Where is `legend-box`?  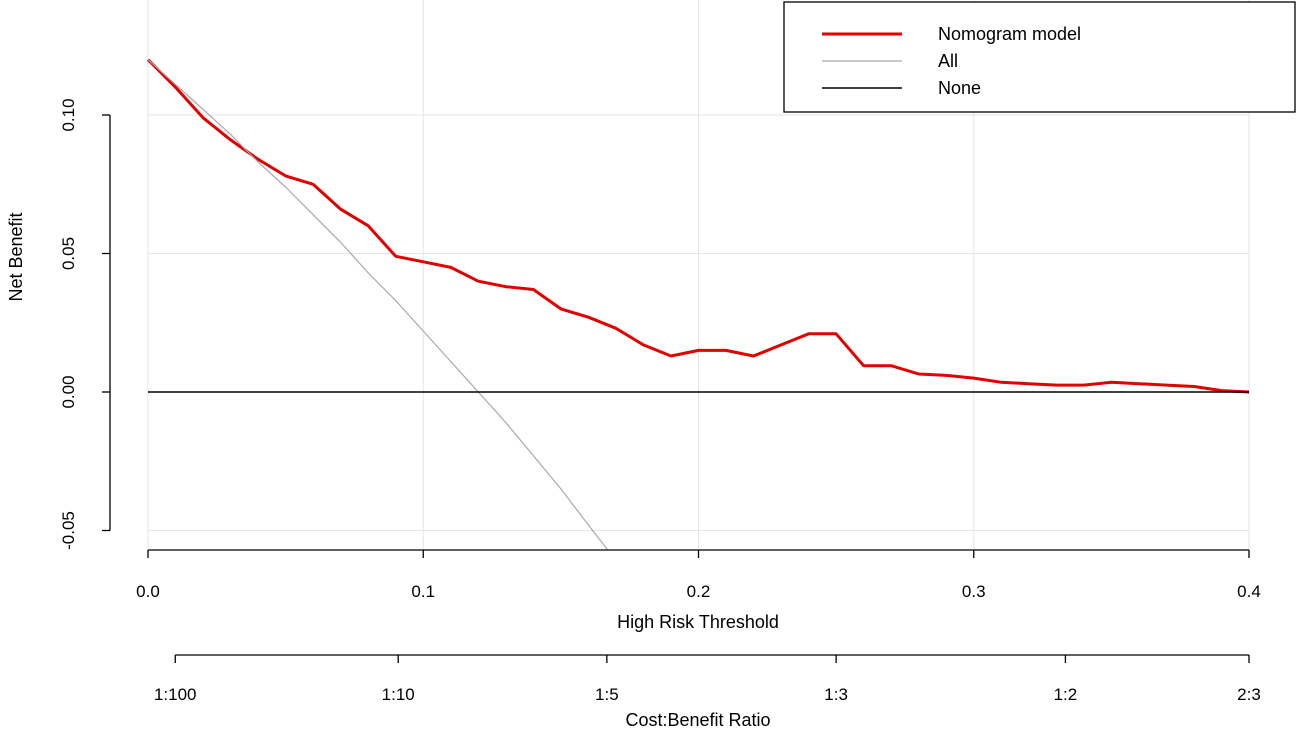
legend-box is located at coordinates (1039, 57).